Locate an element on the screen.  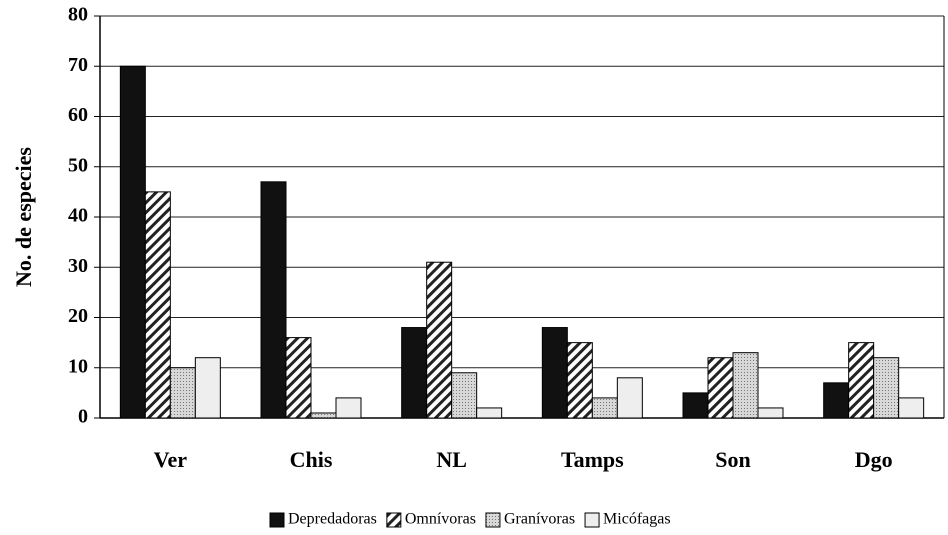
y-tick-label: 60 is located at coordinates (78, 115).